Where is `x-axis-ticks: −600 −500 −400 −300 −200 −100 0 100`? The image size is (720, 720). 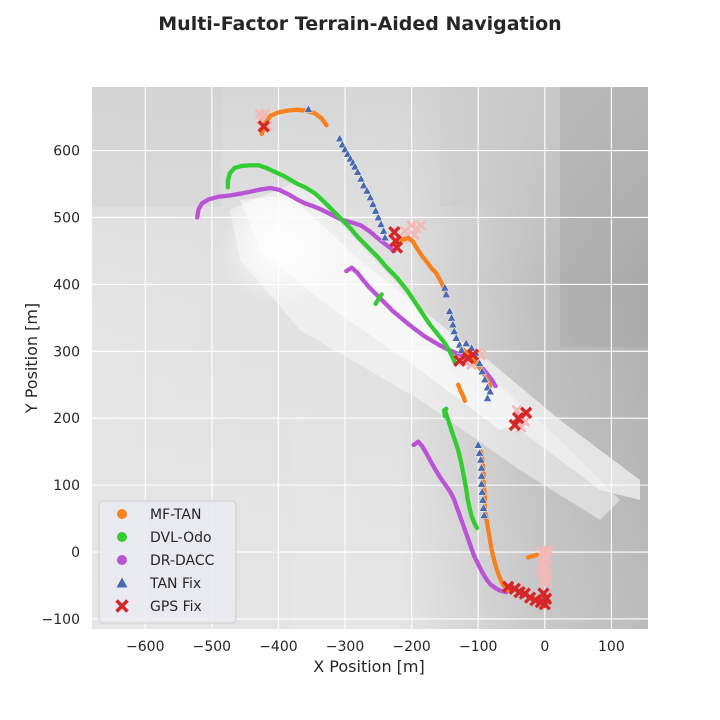 x-axis-ticks: −600 −500 −400 −300 −200 −100 0 100 is located at coordinates (375, 647).